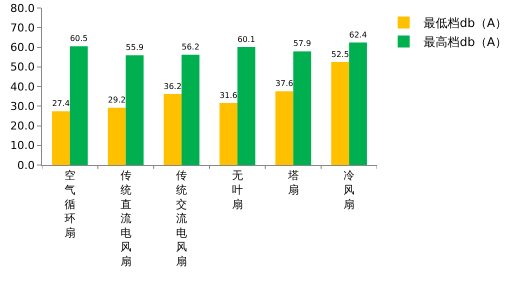 The width and height of the screenshot is (521, 281). I want to click on x-tick-label: 塔扇, so click(292, 182).